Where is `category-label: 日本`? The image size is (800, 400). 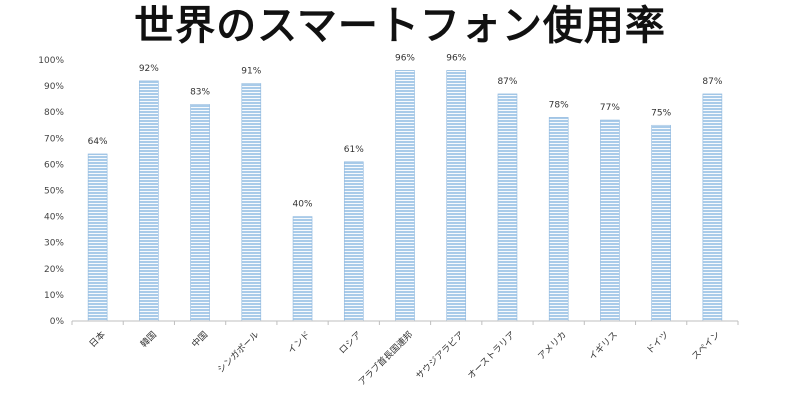
category-label: 日本 is located at coordinates (97, 339).